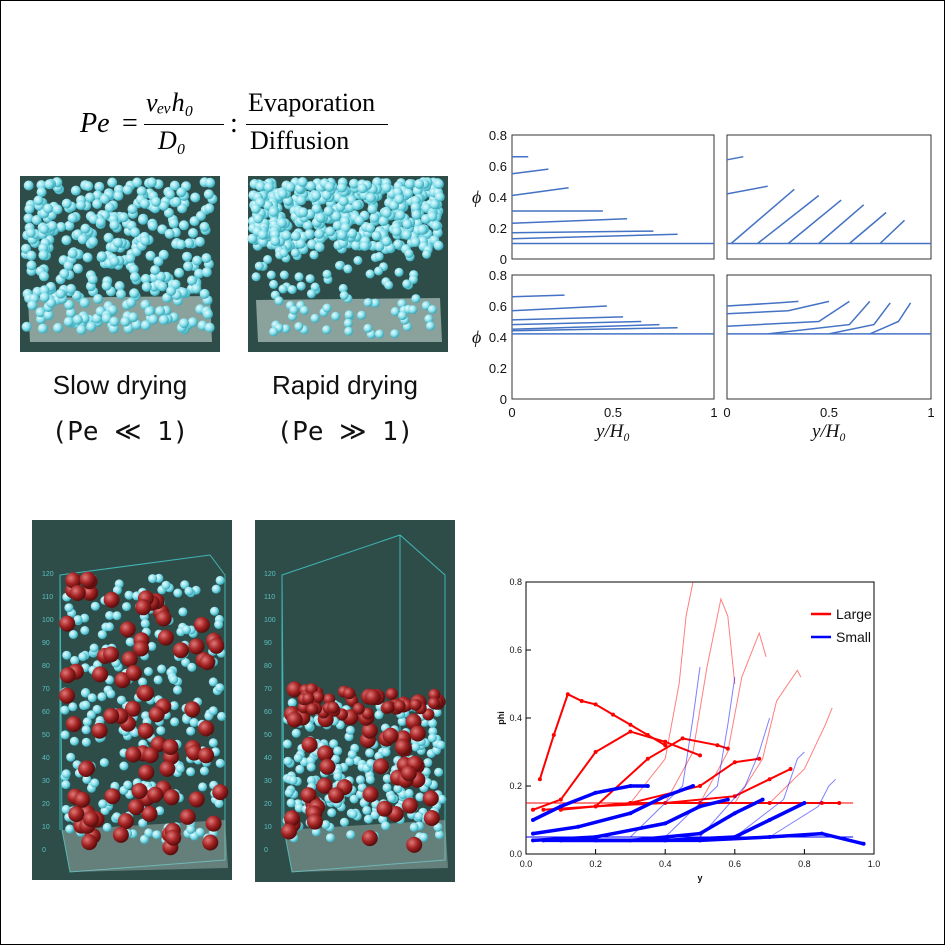  I want to click on y-tick-label: 0.6, so click(498, 166).